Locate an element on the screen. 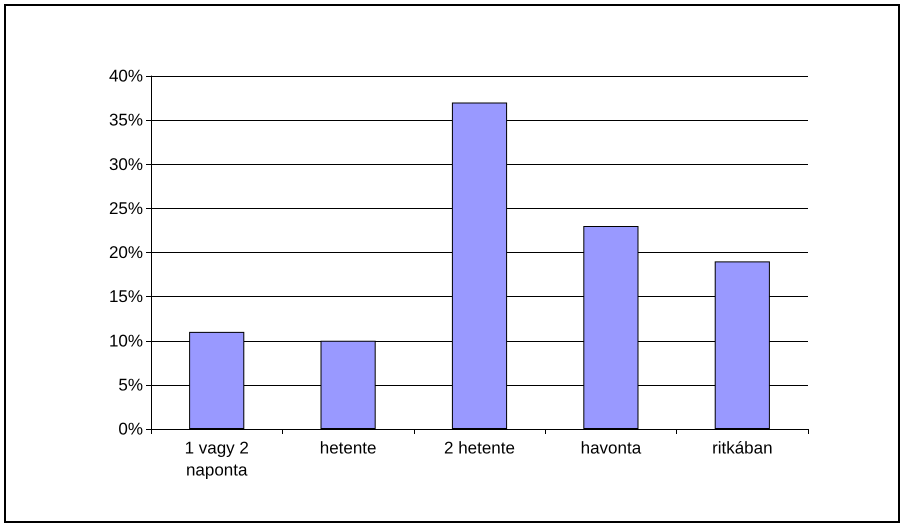  x-tick-label: hetente is located at coordinates (348, 448).